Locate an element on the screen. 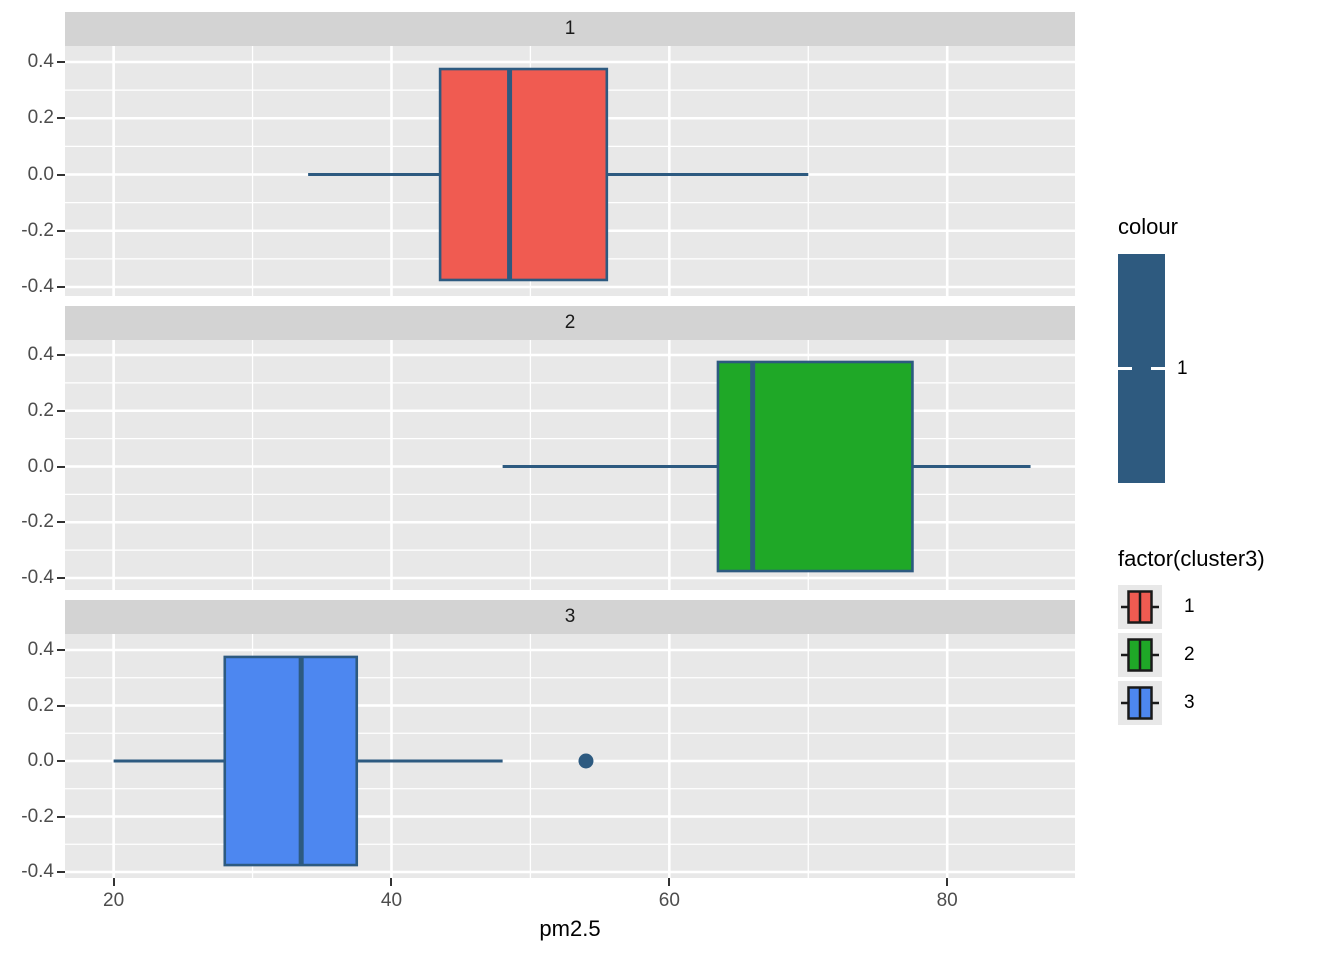 The image size is (1344, 960). facet-strip-label: 3 is located at coordinates (570, 616).